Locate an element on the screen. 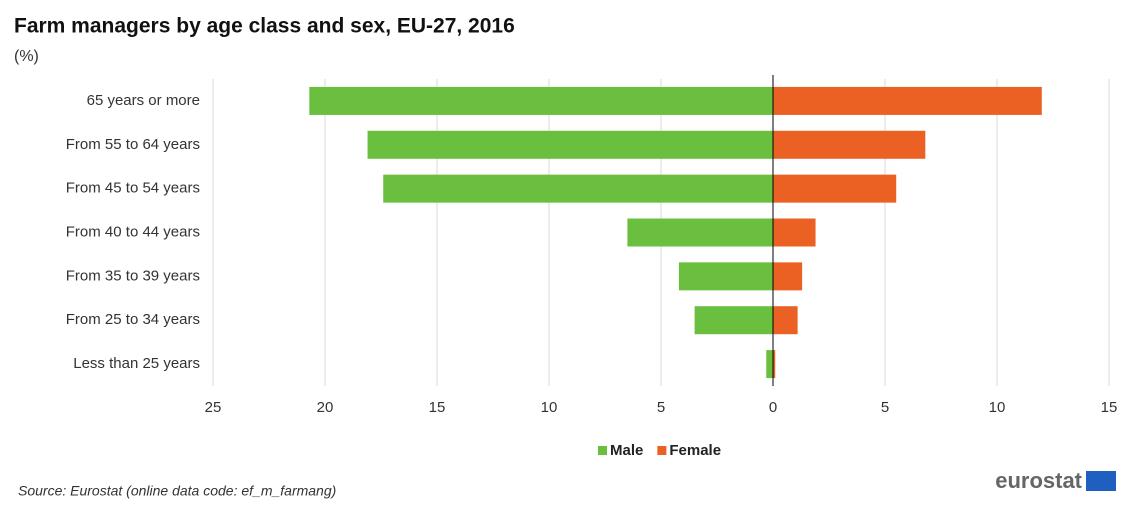 The height and width of the screenshot is (507, 1121). y-tick-label: Less than 25 years is located at coordinates (136, 363).